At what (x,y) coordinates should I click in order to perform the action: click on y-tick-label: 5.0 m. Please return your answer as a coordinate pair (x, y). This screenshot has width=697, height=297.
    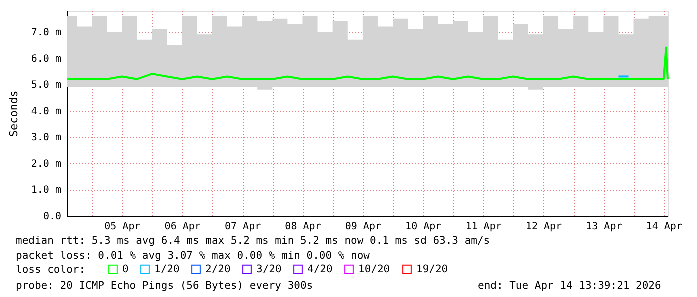
    Looking at the image, I should click on (46, 86).